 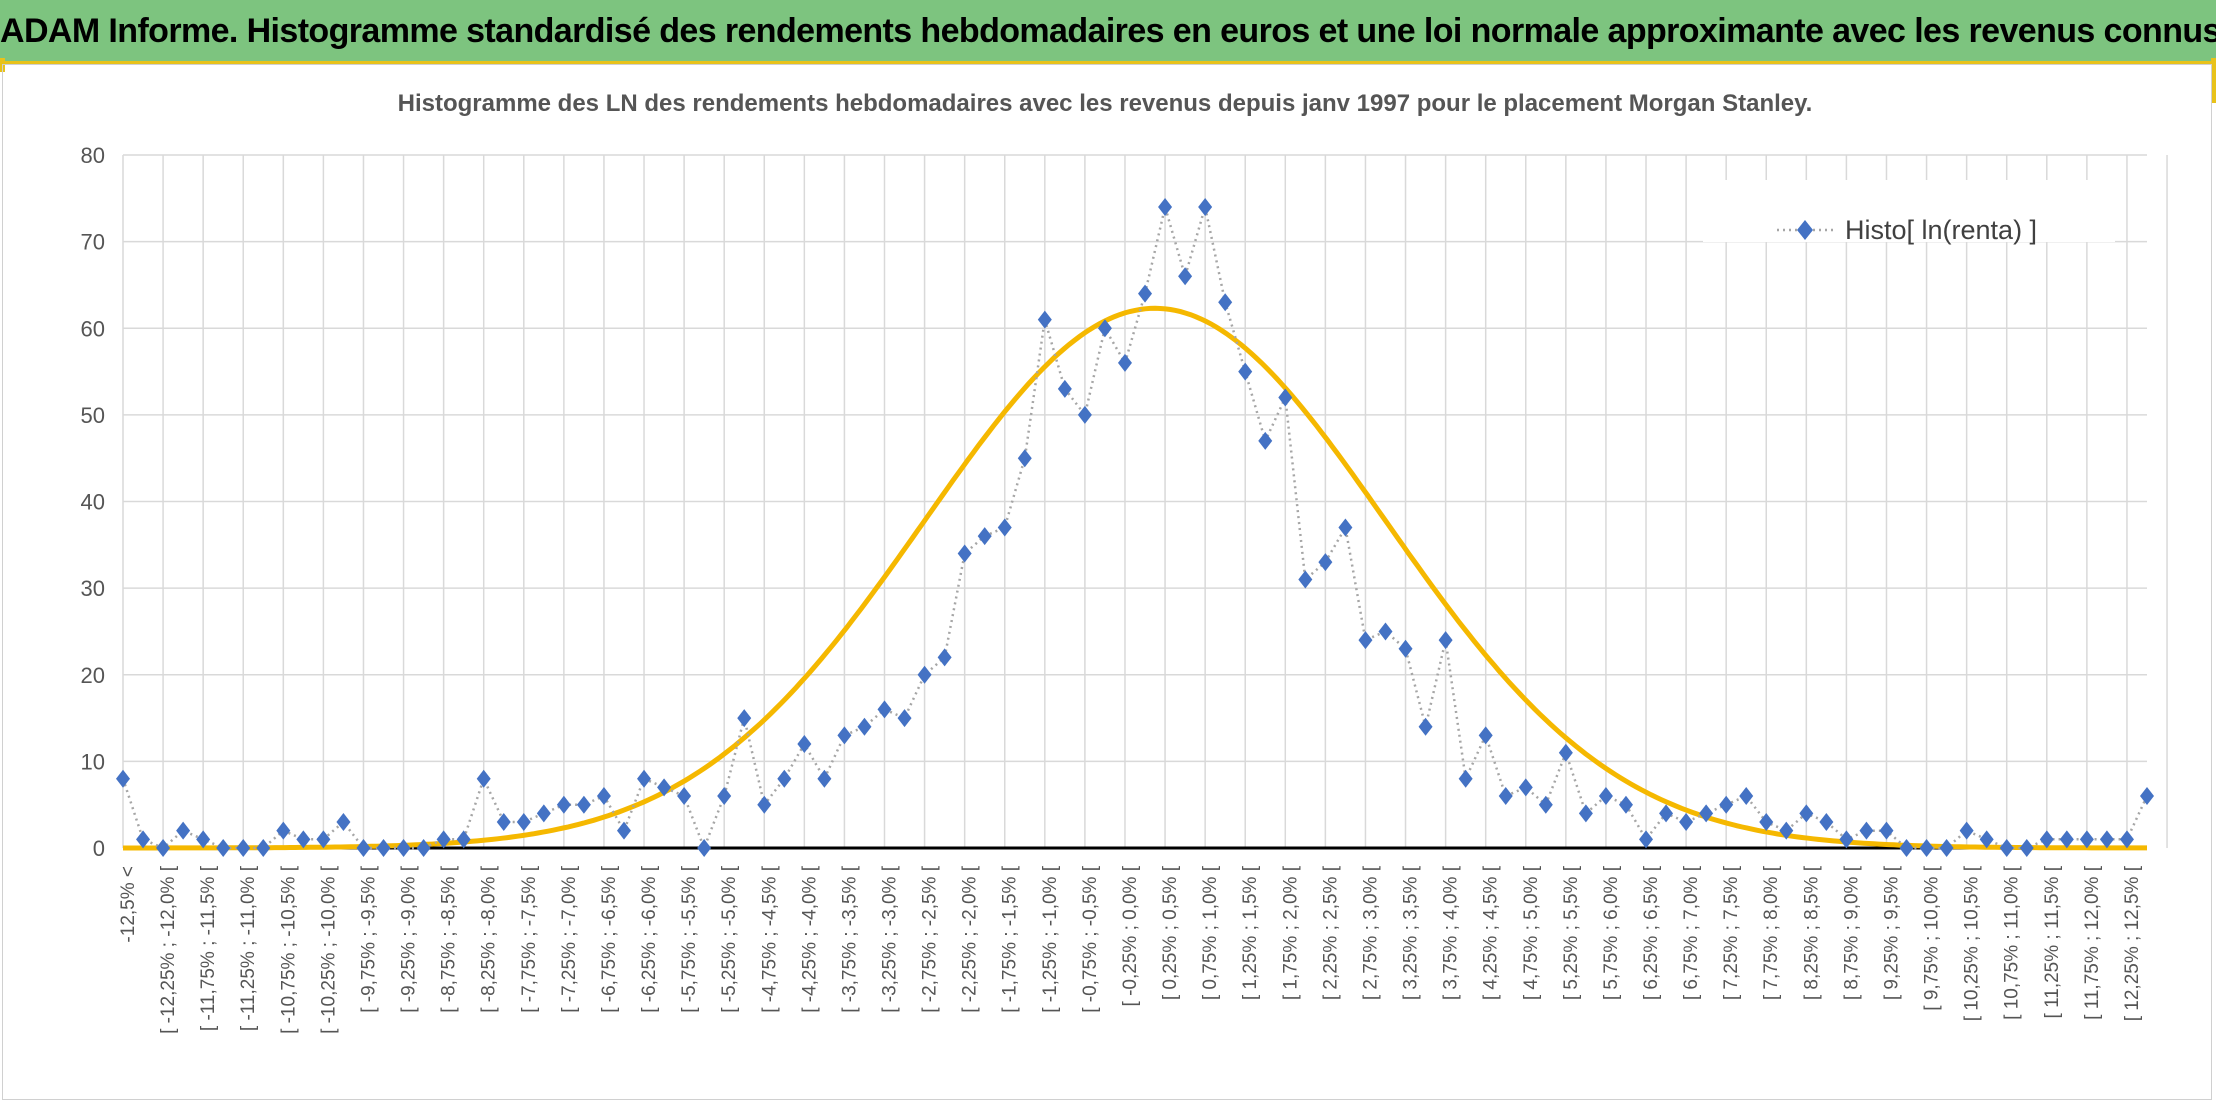 What do you see at coordinates (609, 939) in the screenshot?
I see `x-tick-label: [ -6,75% ; -6,5% [` at bounding box center [609, 939].